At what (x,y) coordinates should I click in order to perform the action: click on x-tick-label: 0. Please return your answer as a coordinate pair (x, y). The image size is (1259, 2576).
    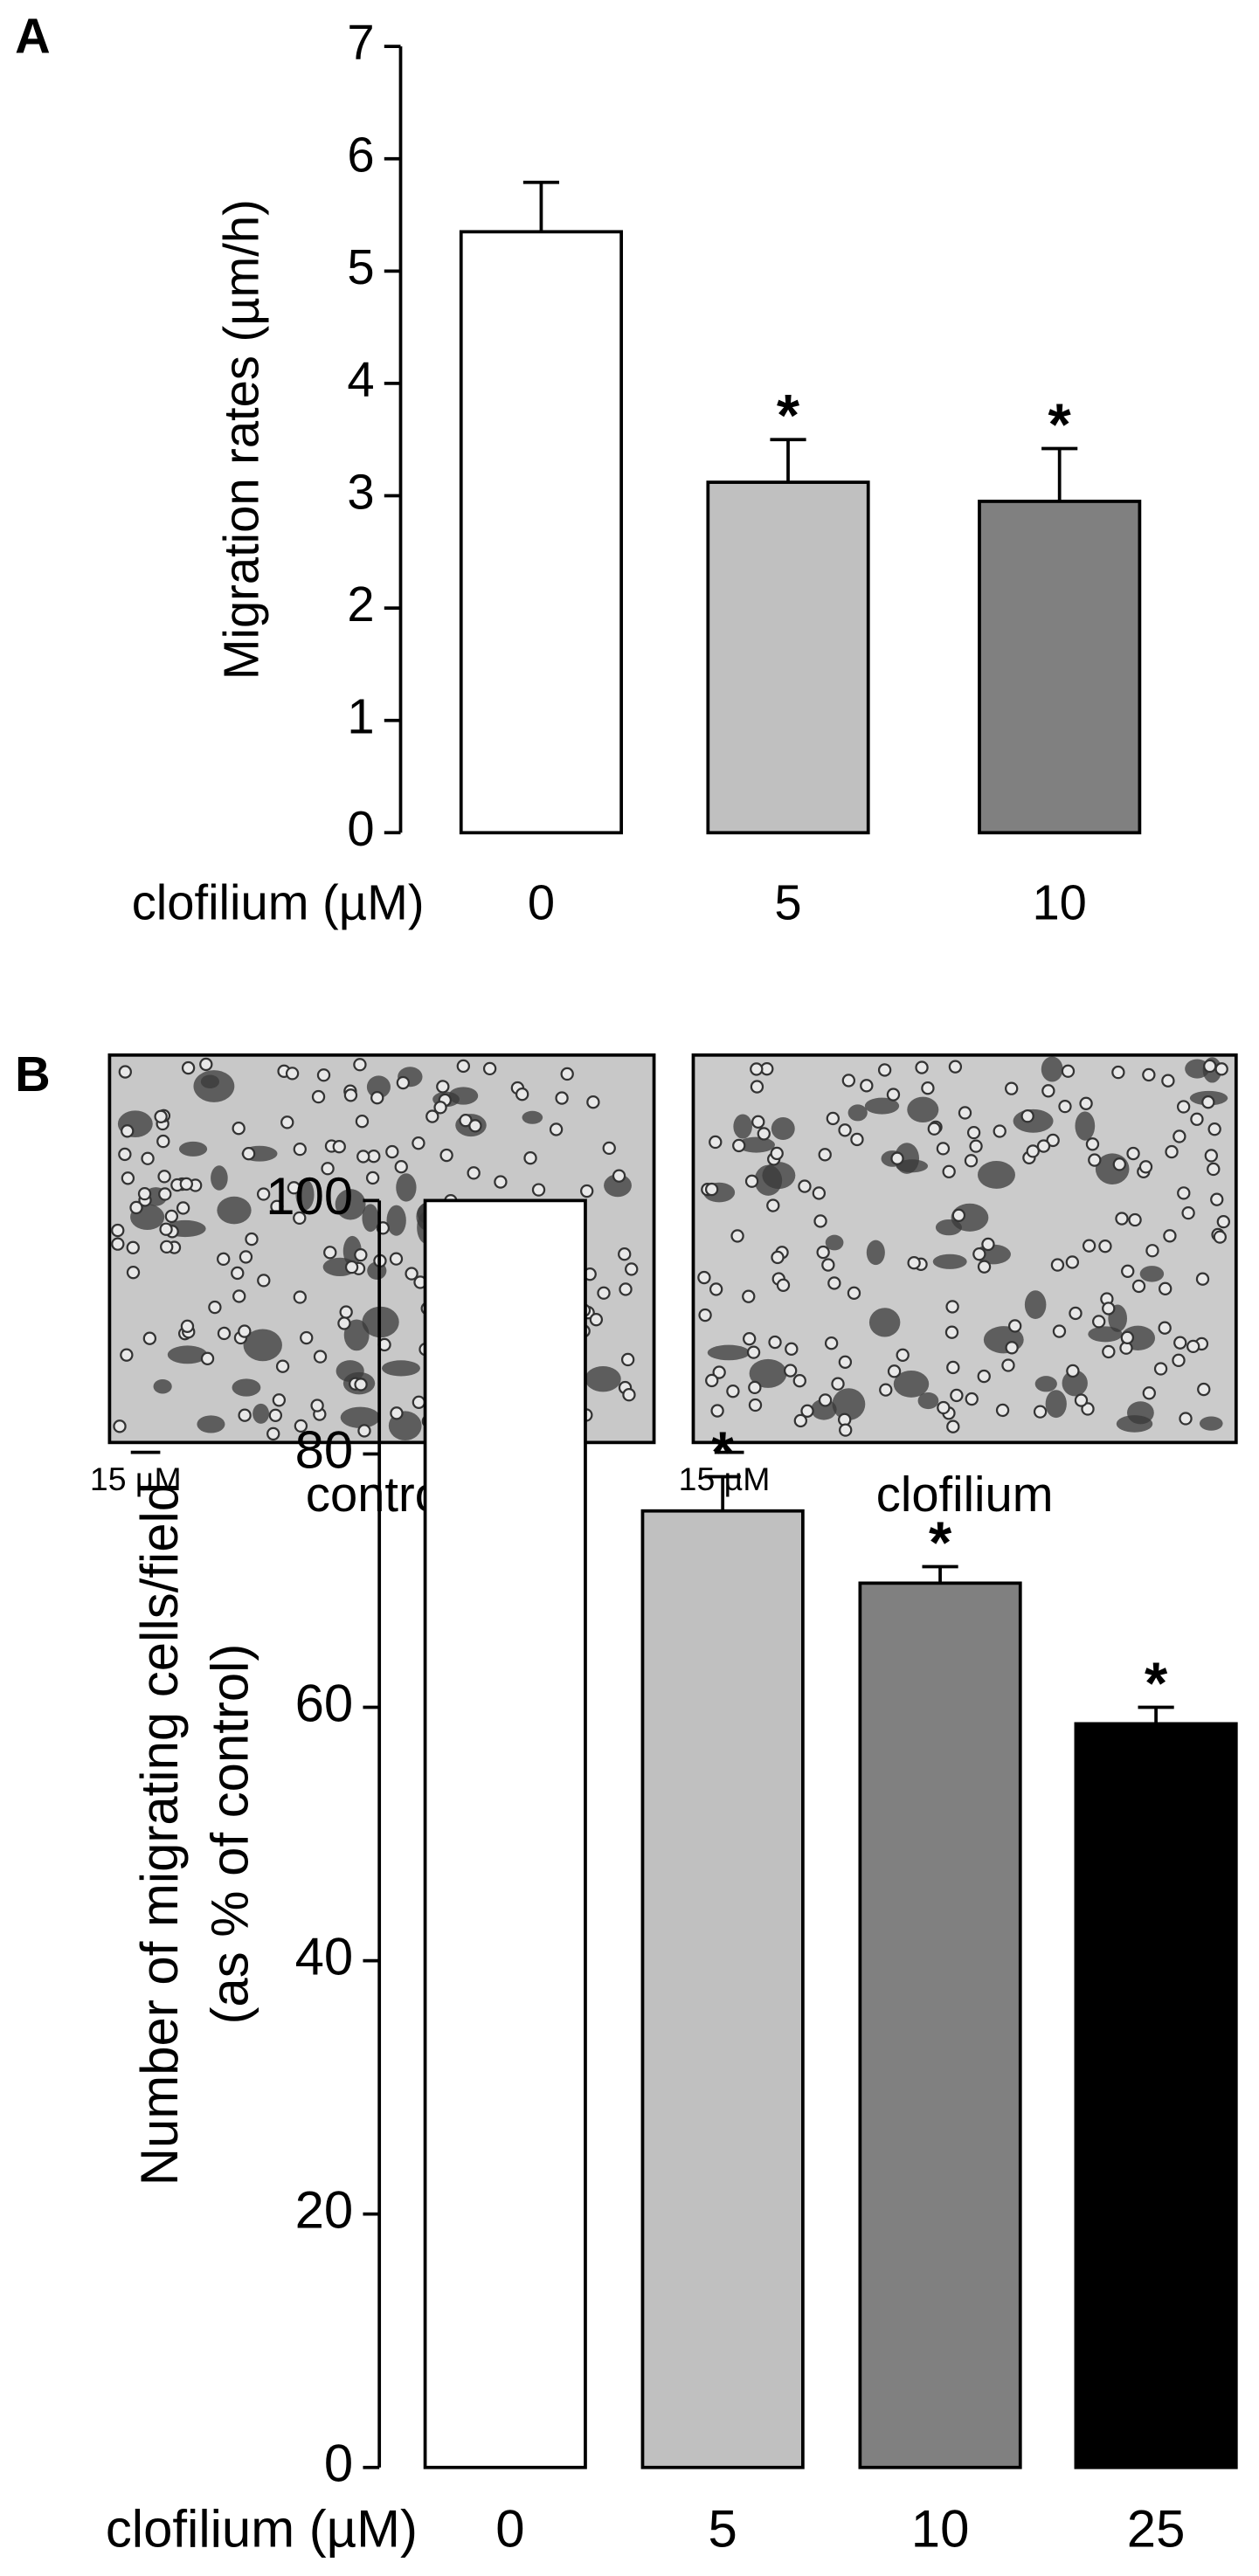
    Looking at the image, I should click on (541, 901).